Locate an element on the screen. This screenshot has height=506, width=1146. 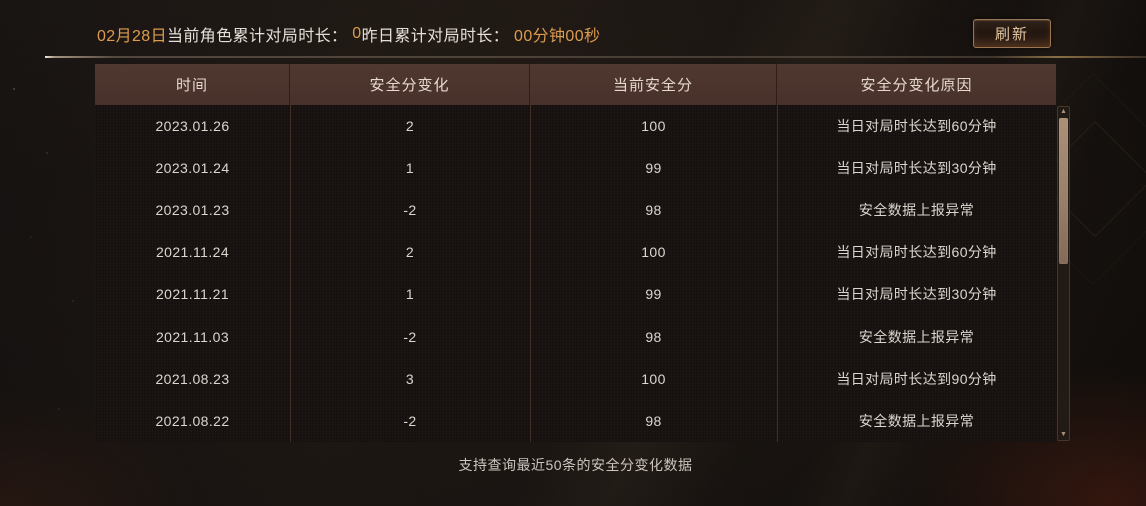
refresh-button: 刷新 is located at coordinates (1012, 33).